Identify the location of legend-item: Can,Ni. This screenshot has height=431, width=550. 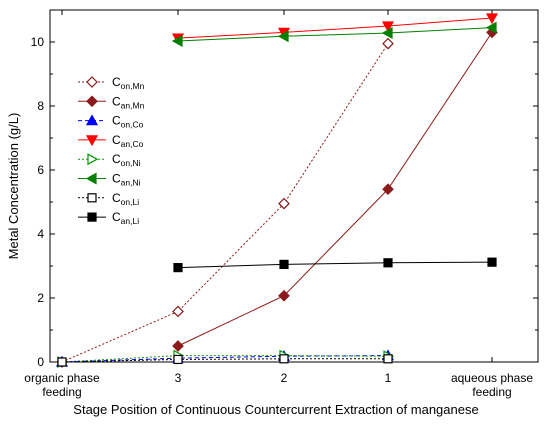
(109, 180).